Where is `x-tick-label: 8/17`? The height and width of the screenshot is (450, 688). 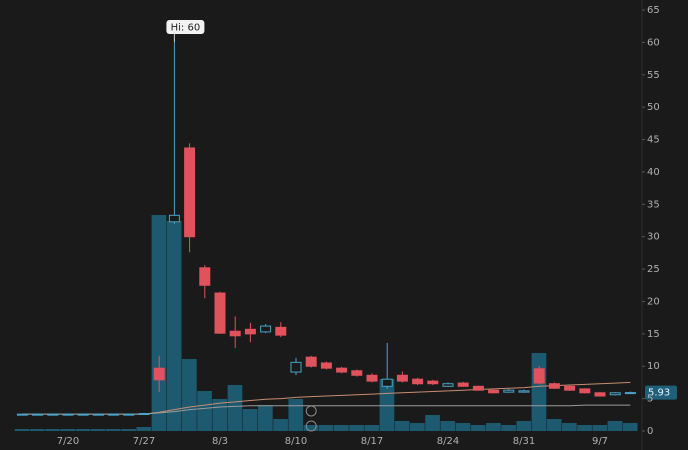 x-tick-label: 8/17 is located at coordinates (372, 441).